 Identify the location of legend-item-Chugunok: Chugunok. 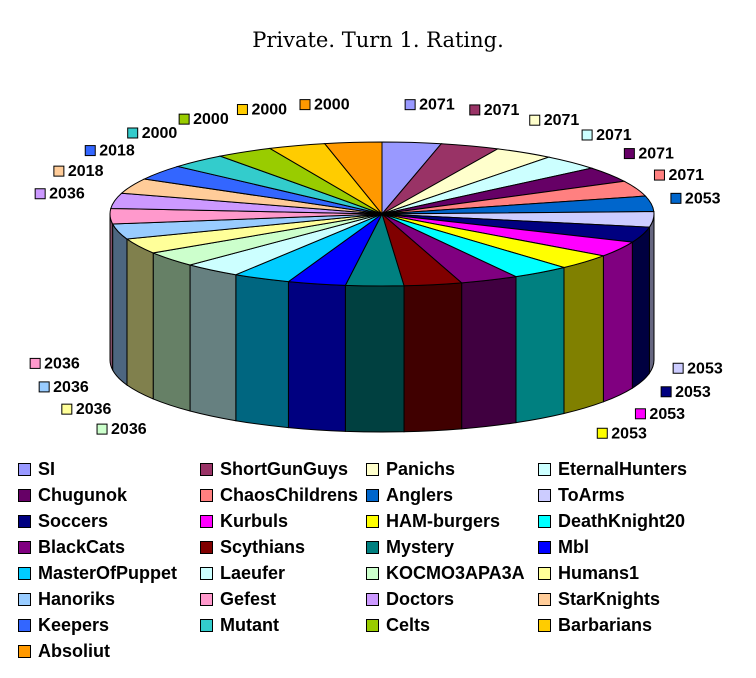
(109, 495).